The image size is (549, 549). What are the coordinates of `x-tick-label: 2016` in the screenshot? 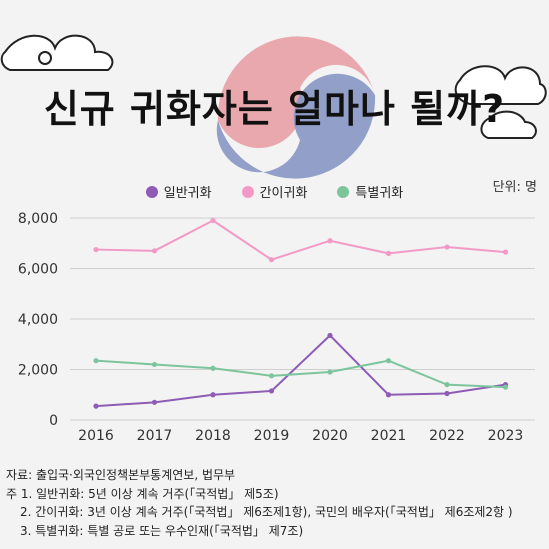 It's located at (96, 436).